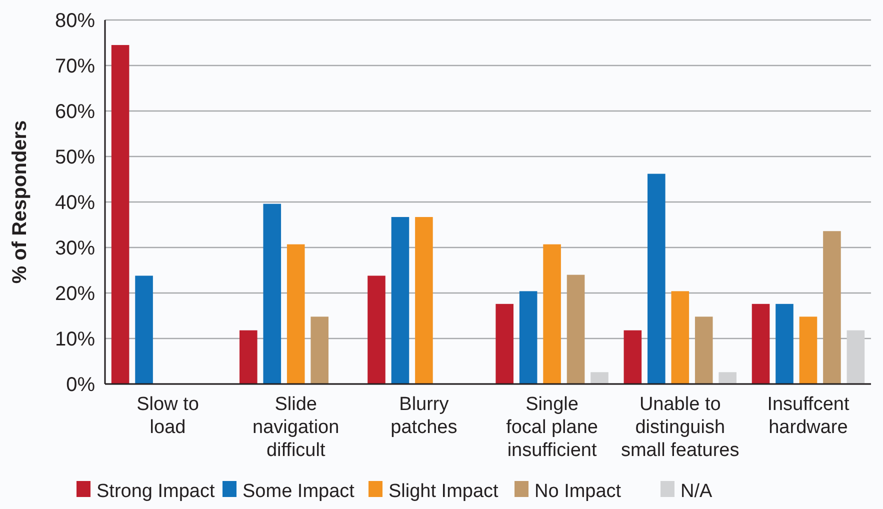 The image size is (883, 509). Describe the element at coordinates (696, 491) in the screenshot. I see `legend-label: N/A` at that location.